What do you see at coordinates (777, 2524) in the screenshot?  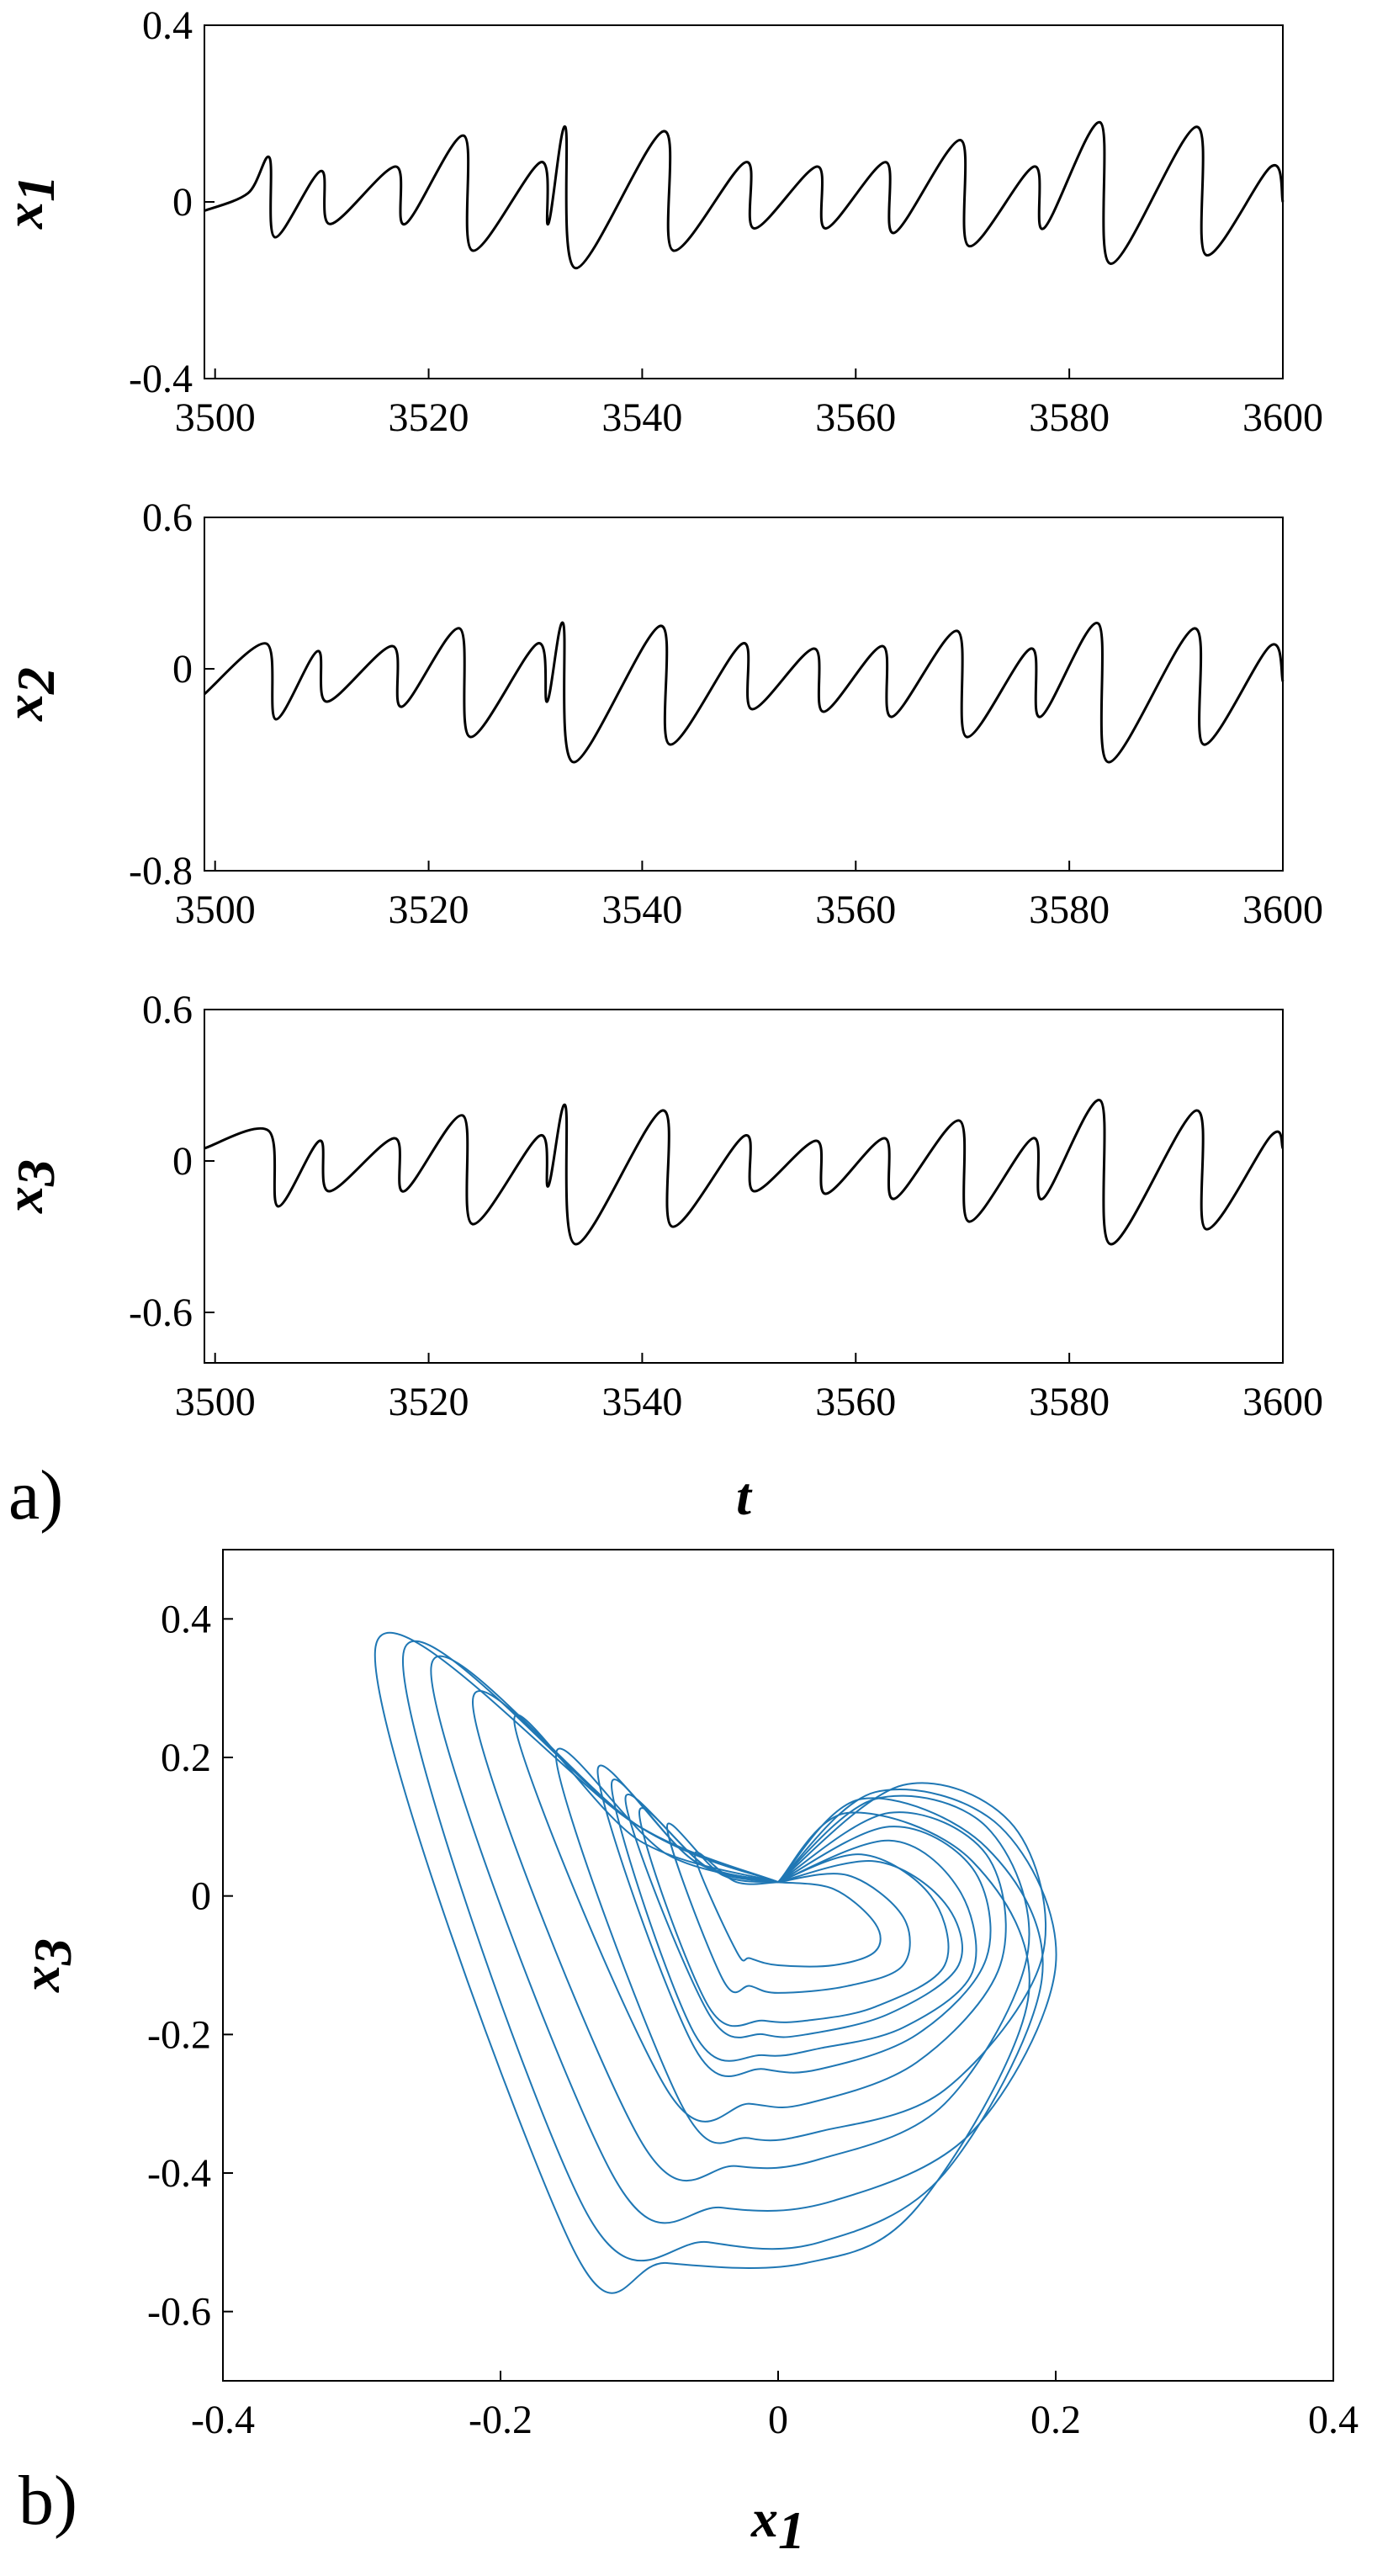 I see `x-axis-label: x1` at bounding box center [777, 2524].